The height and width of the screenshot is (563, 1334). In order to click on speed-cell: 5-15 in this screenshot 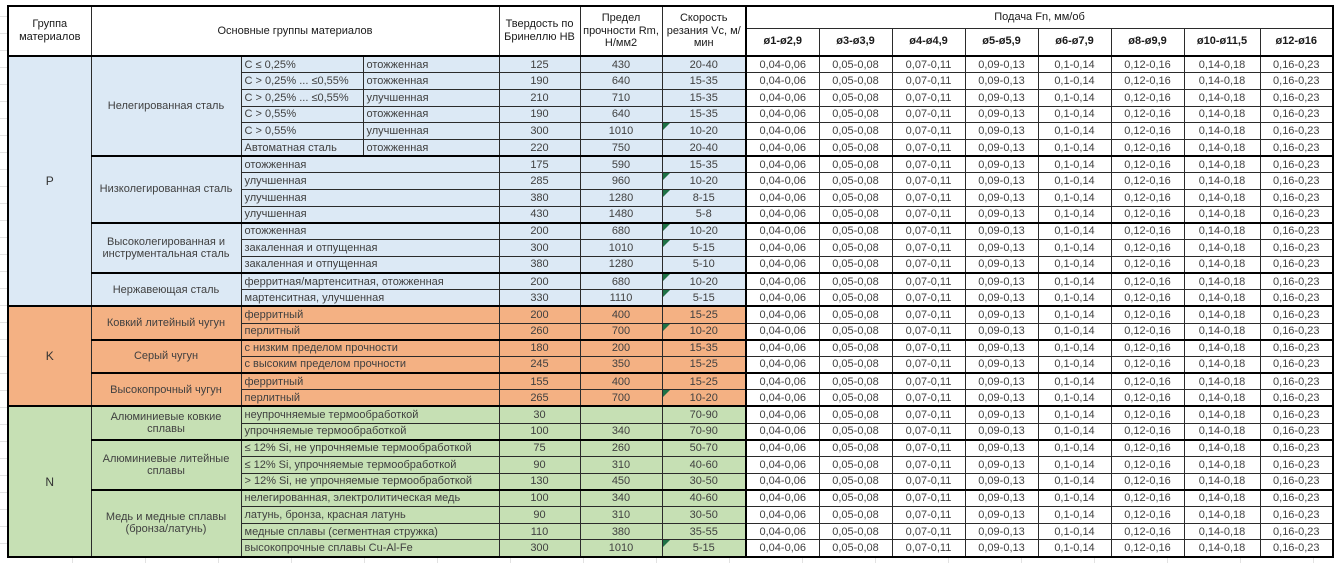, I will do `click(704, 298)`.